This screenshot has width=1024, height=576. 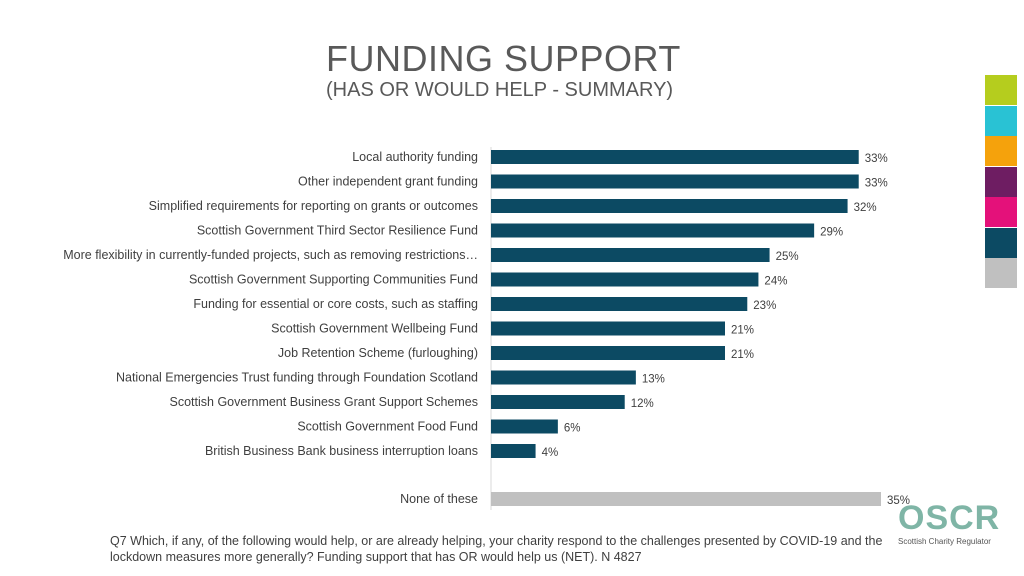 I want to click on value-label: 23%, so click(x=764, y=306).